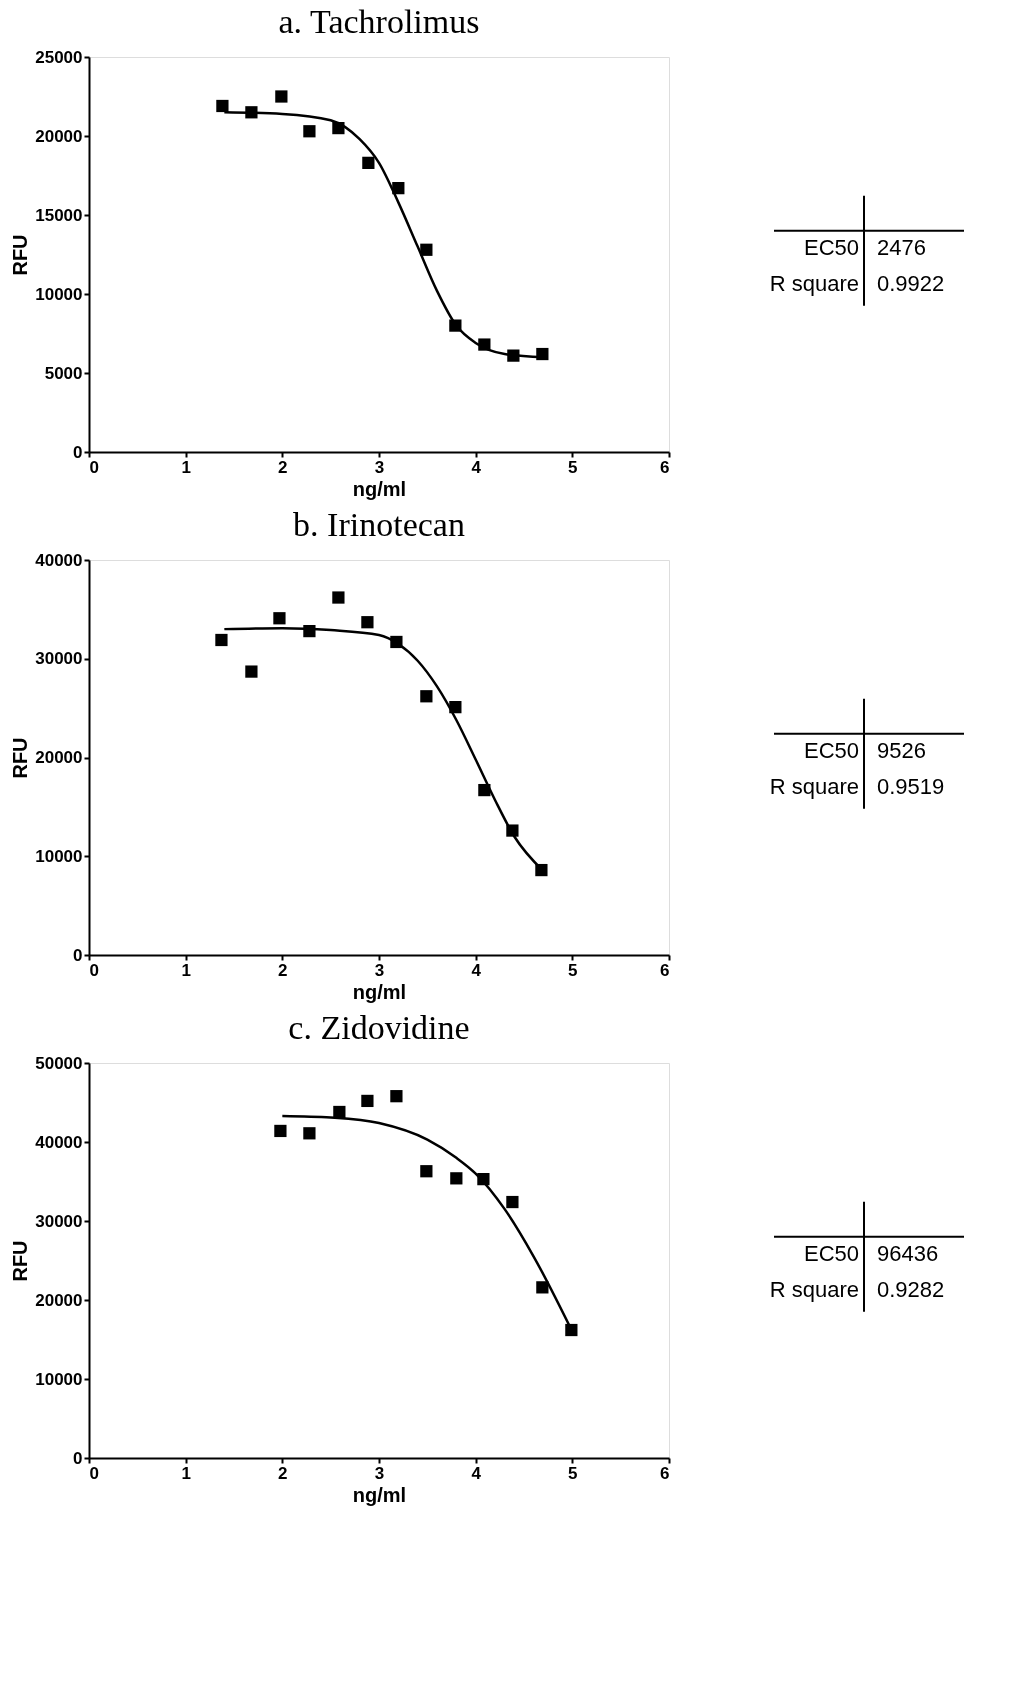 This screenshot has height=1695, width=1032. Describe the element at coordinates (911, 1289) in the screenshot. I see `text: 0.9282` at that location.